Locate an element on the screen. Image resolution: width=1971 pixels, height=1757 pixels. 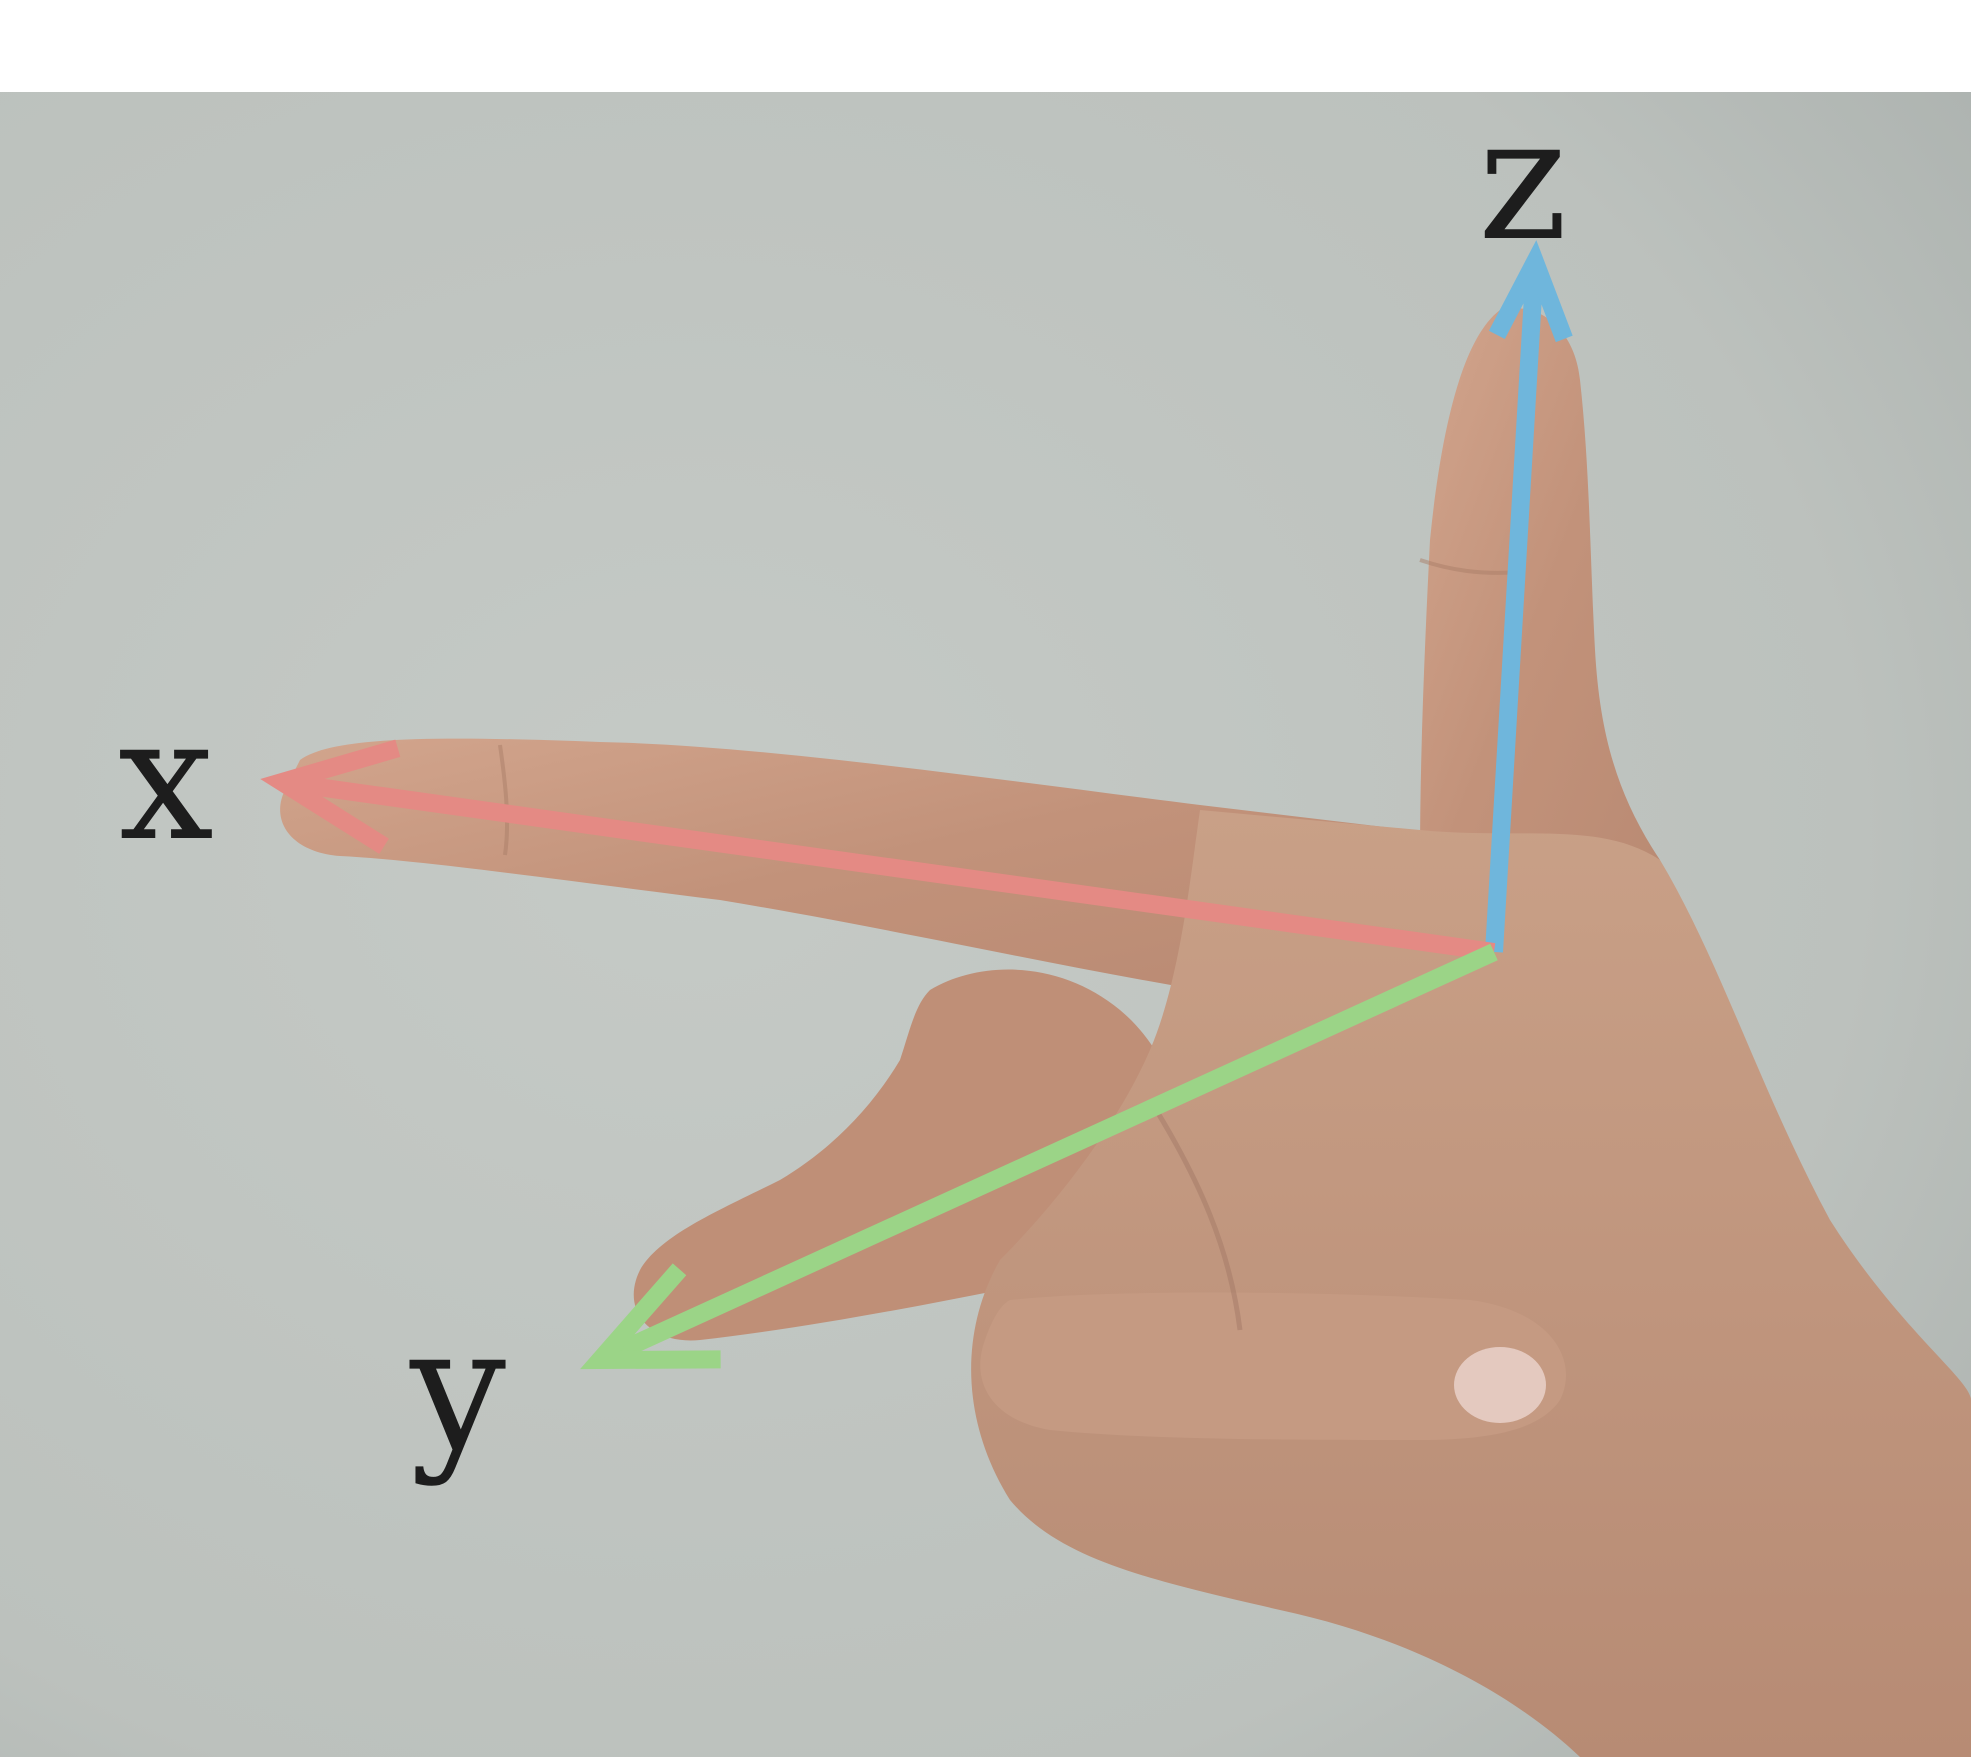
axis-arrow-x is located at coordinates (878, 850).